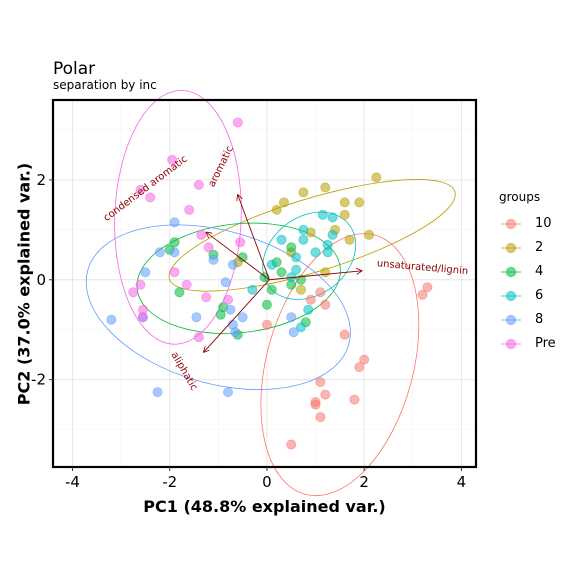 The height and width of the screenshot is (576, 576). What do you see at coordinates (364, 482) in the screenshot?
I see `x-tick-label: 2` at bounding box center [364, 482].